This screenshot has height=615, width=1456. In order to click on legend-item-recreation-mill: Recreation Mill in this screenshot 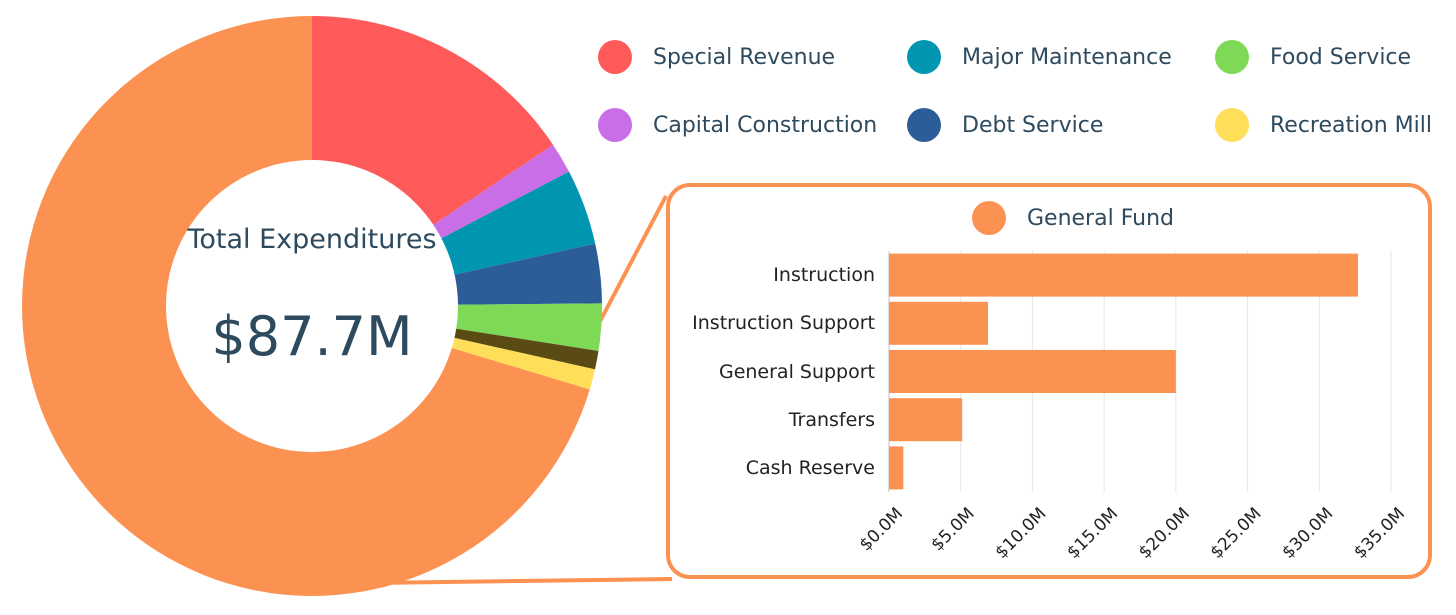, I will do `click(1323, 125)`.